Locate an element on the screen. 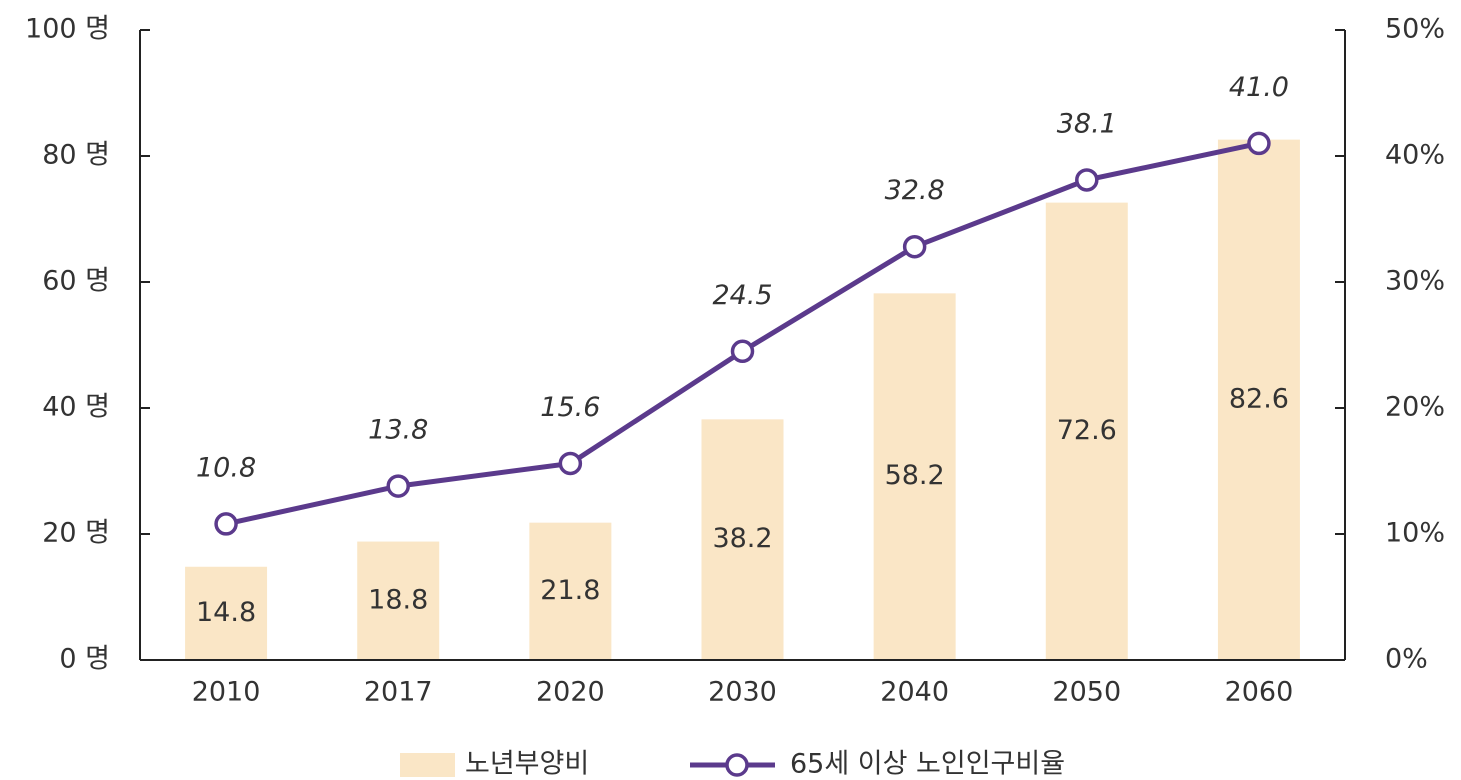 This screenshot has height=780, width=1461. legend-swatch-point is located at coordinates (737, 765).